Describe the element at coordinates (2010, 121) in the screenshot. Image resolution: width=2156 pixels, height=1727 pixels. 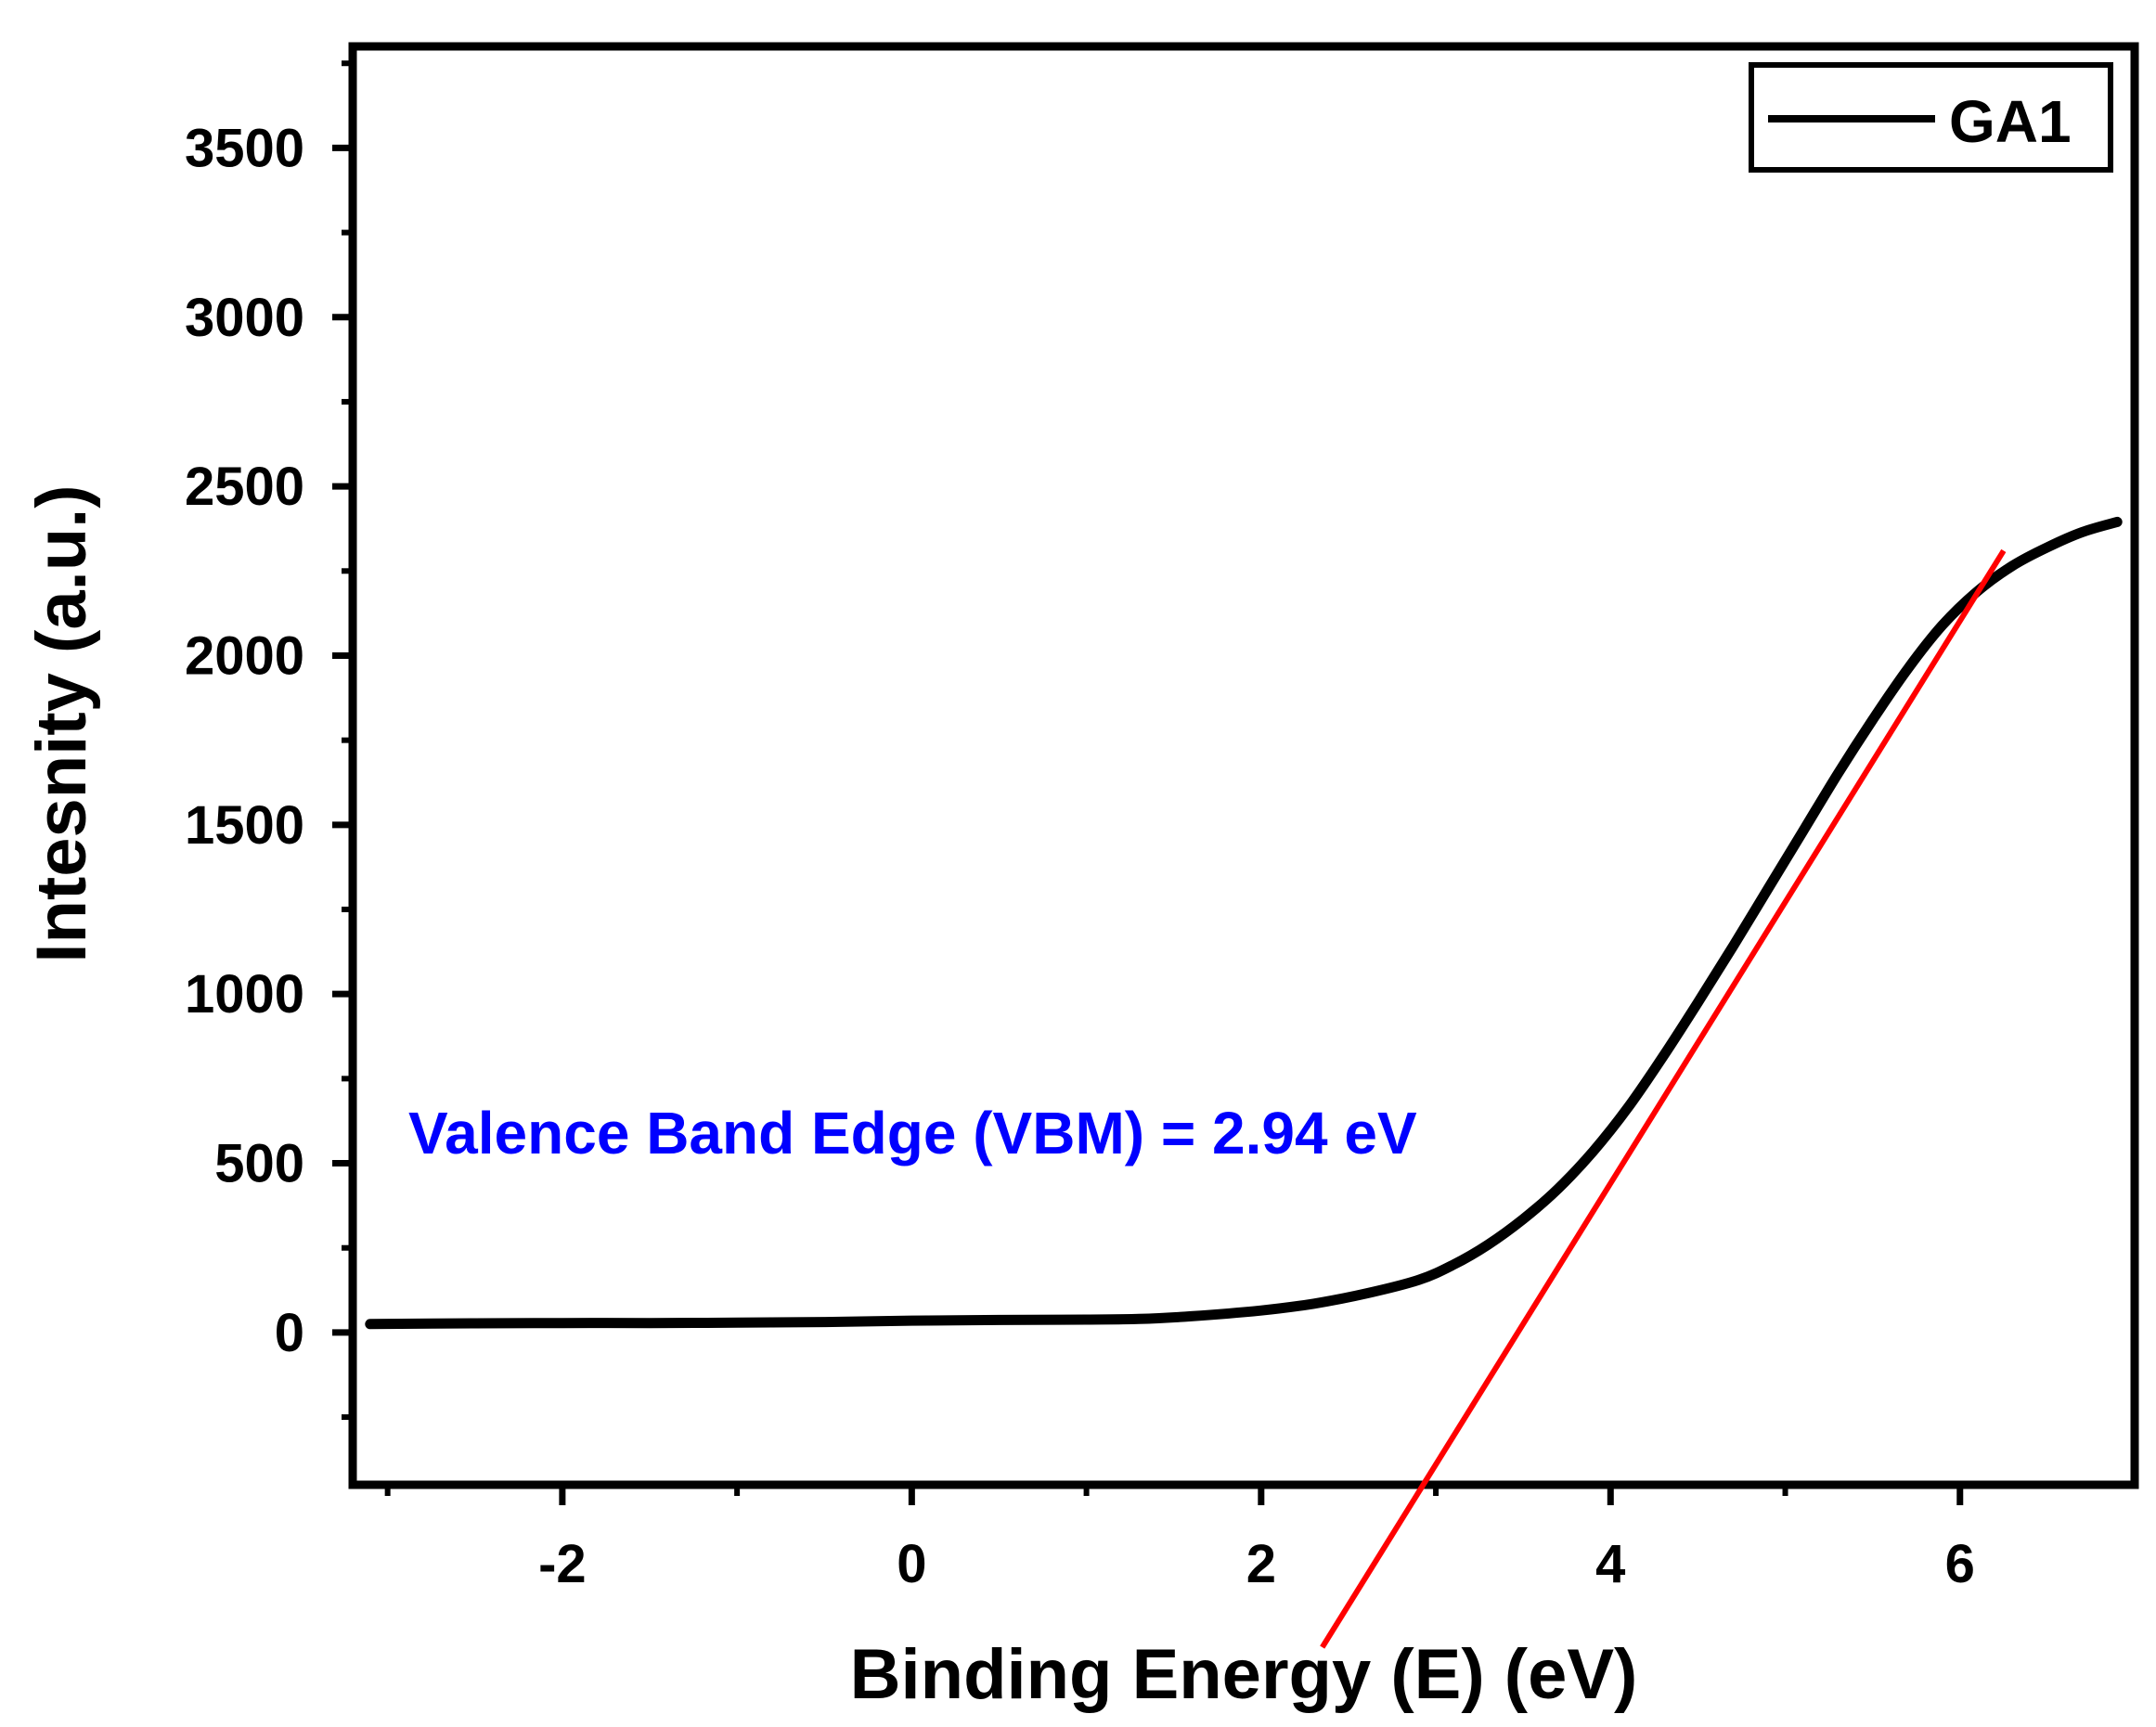
I see `legend-label-ga1: GA1` at that location.